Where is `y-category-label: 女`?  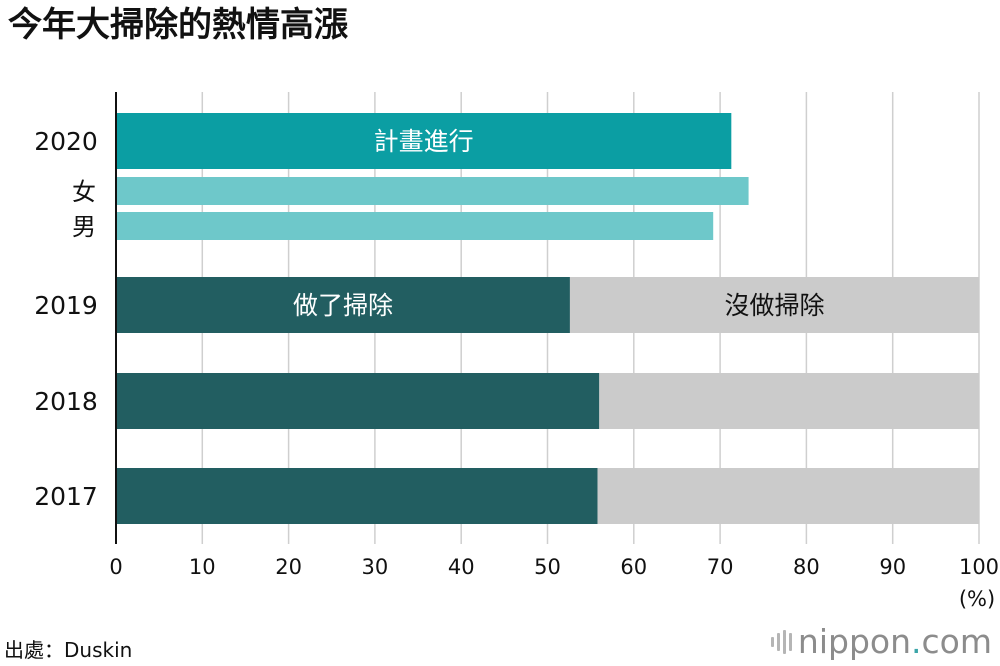
y-category-label: 女 is located at coordinates (84, 192).